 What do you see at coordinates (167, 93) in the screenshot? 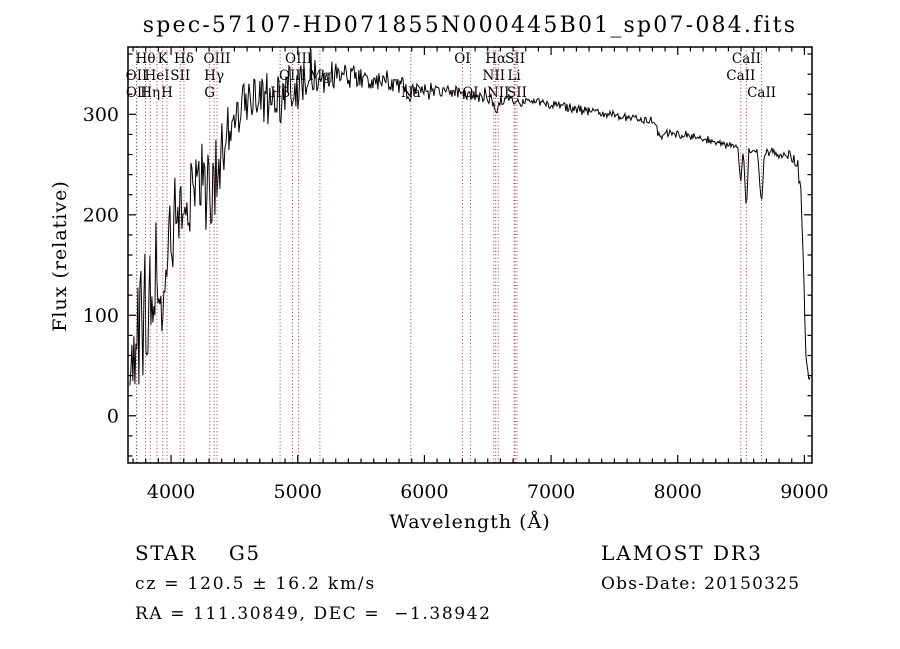
I see `spectral-line-label: H` at bounding box center [167, 93].